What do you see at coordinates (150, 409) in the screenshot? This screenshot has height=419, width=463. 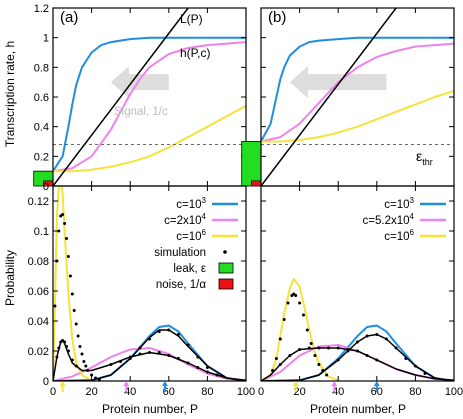 I see `x-axis-label-a: Protein number, P` at bounding box center [150, 409].